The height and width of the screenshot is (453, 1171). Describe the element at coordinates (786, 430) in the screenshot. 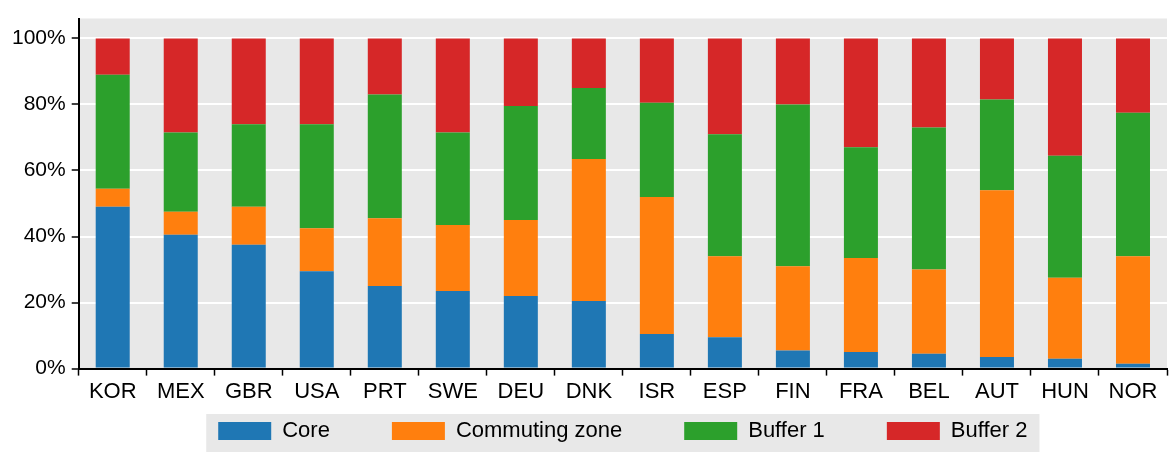

I see `legend-label: Buffer 1` at that location.